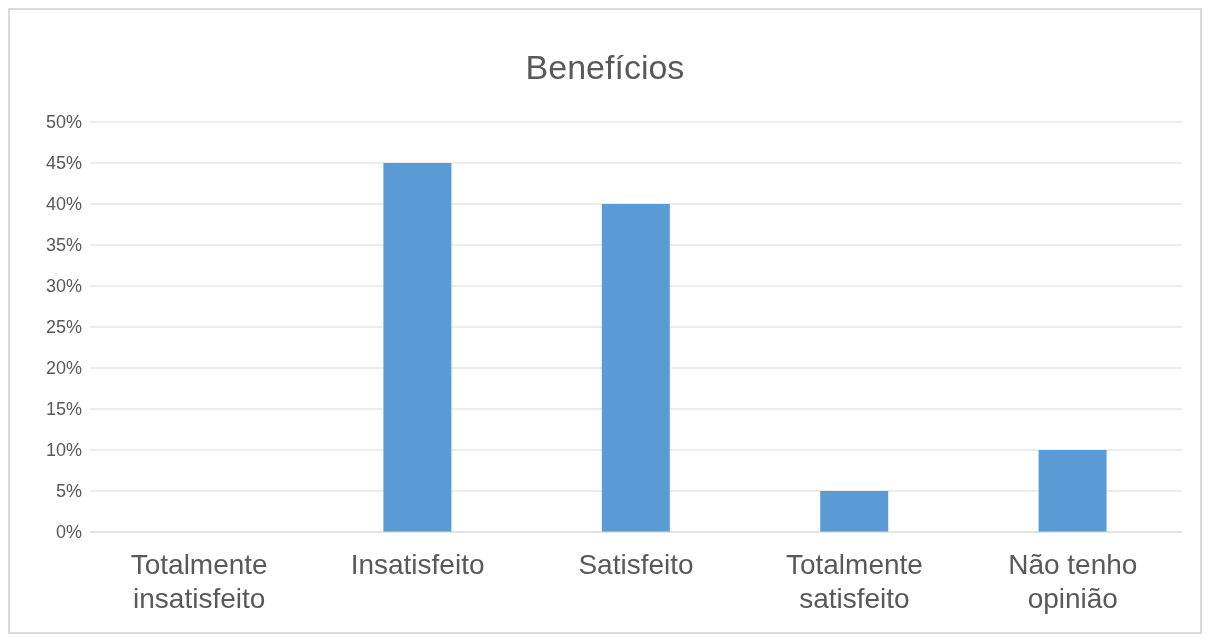 This screenshot has width=1208, height=640. Describe the element at coordinates (63, 245) in the screenshot. I see `y-tick-label: 35%` at that location.